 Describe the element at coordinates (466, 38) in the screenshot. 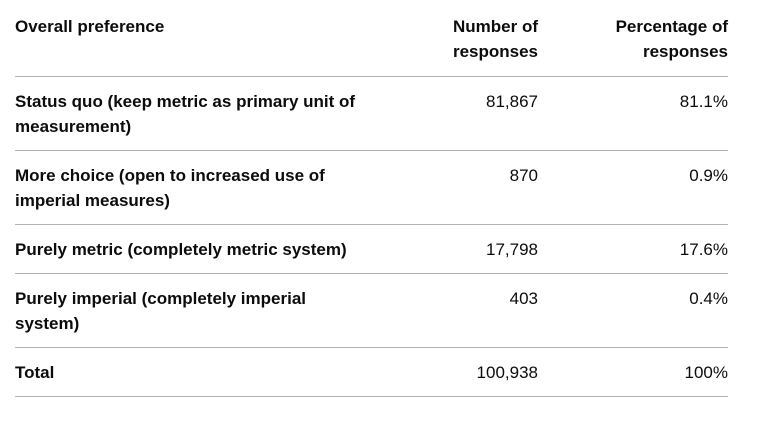

I see `header-number-of-responses: Number of responses` at that location.